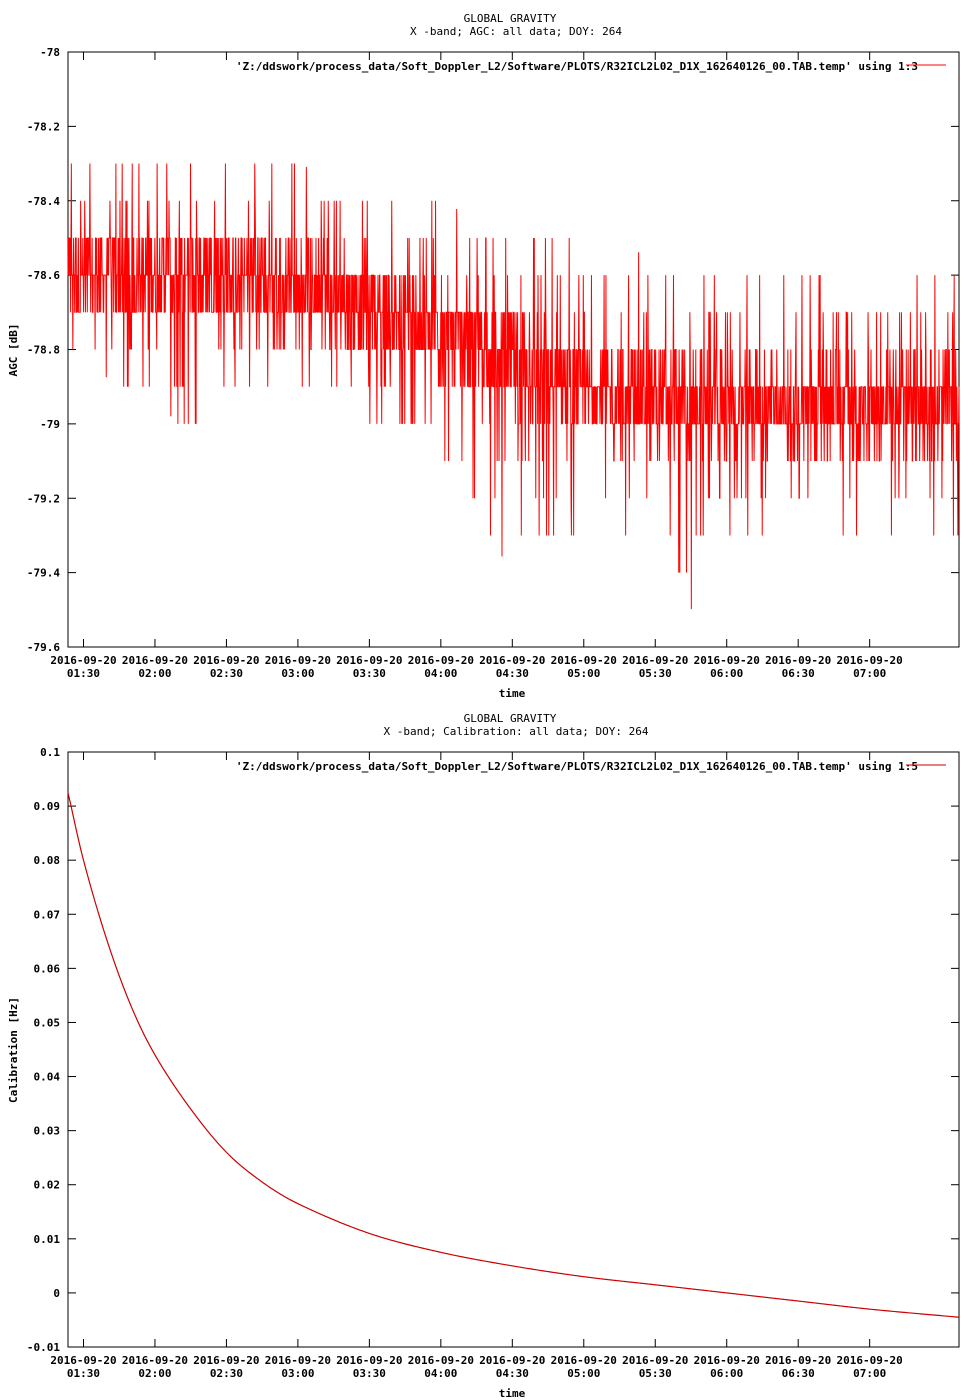  Describe the element at coordinates (47, 1131) in the screenshot. I see `y-tick-label: 0.03` at that location.